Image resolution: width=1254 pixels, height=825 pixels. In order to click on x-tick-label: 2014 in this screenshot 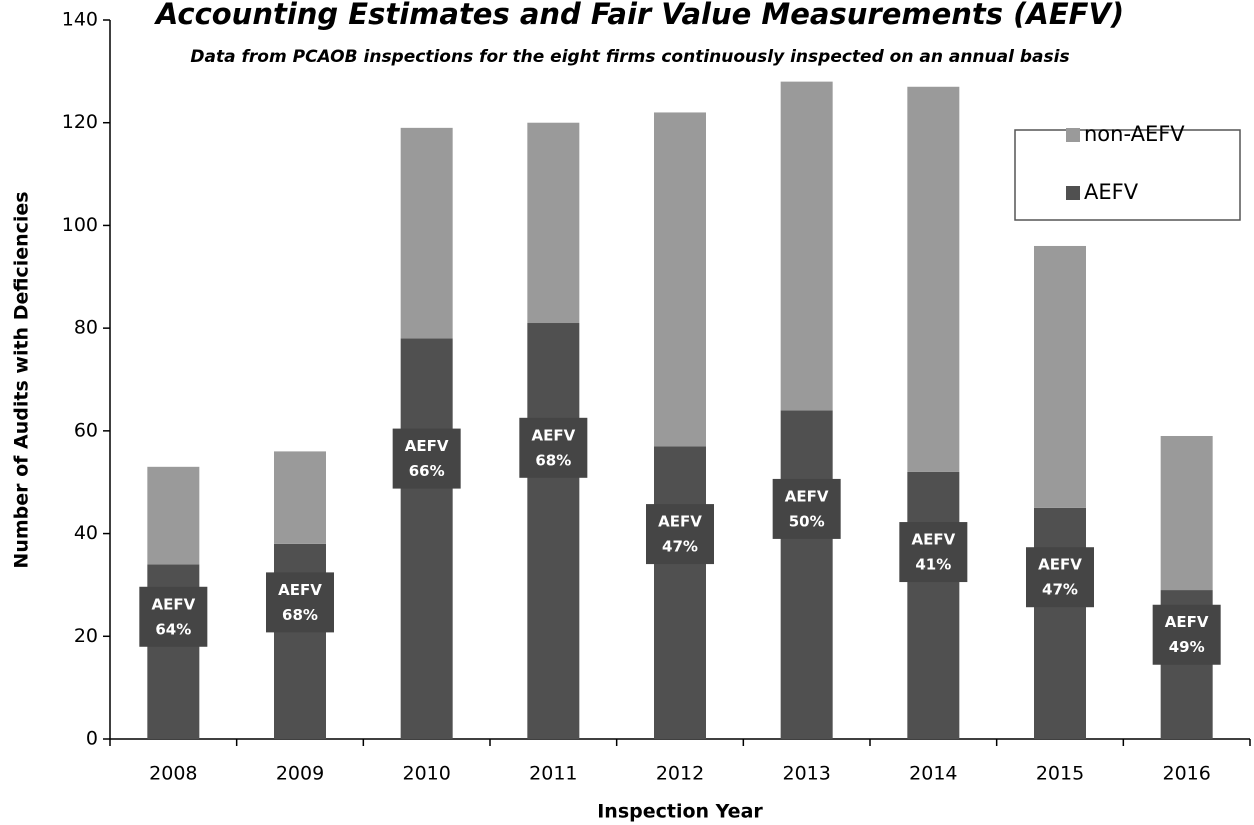, I will do `click(933, 774)`.